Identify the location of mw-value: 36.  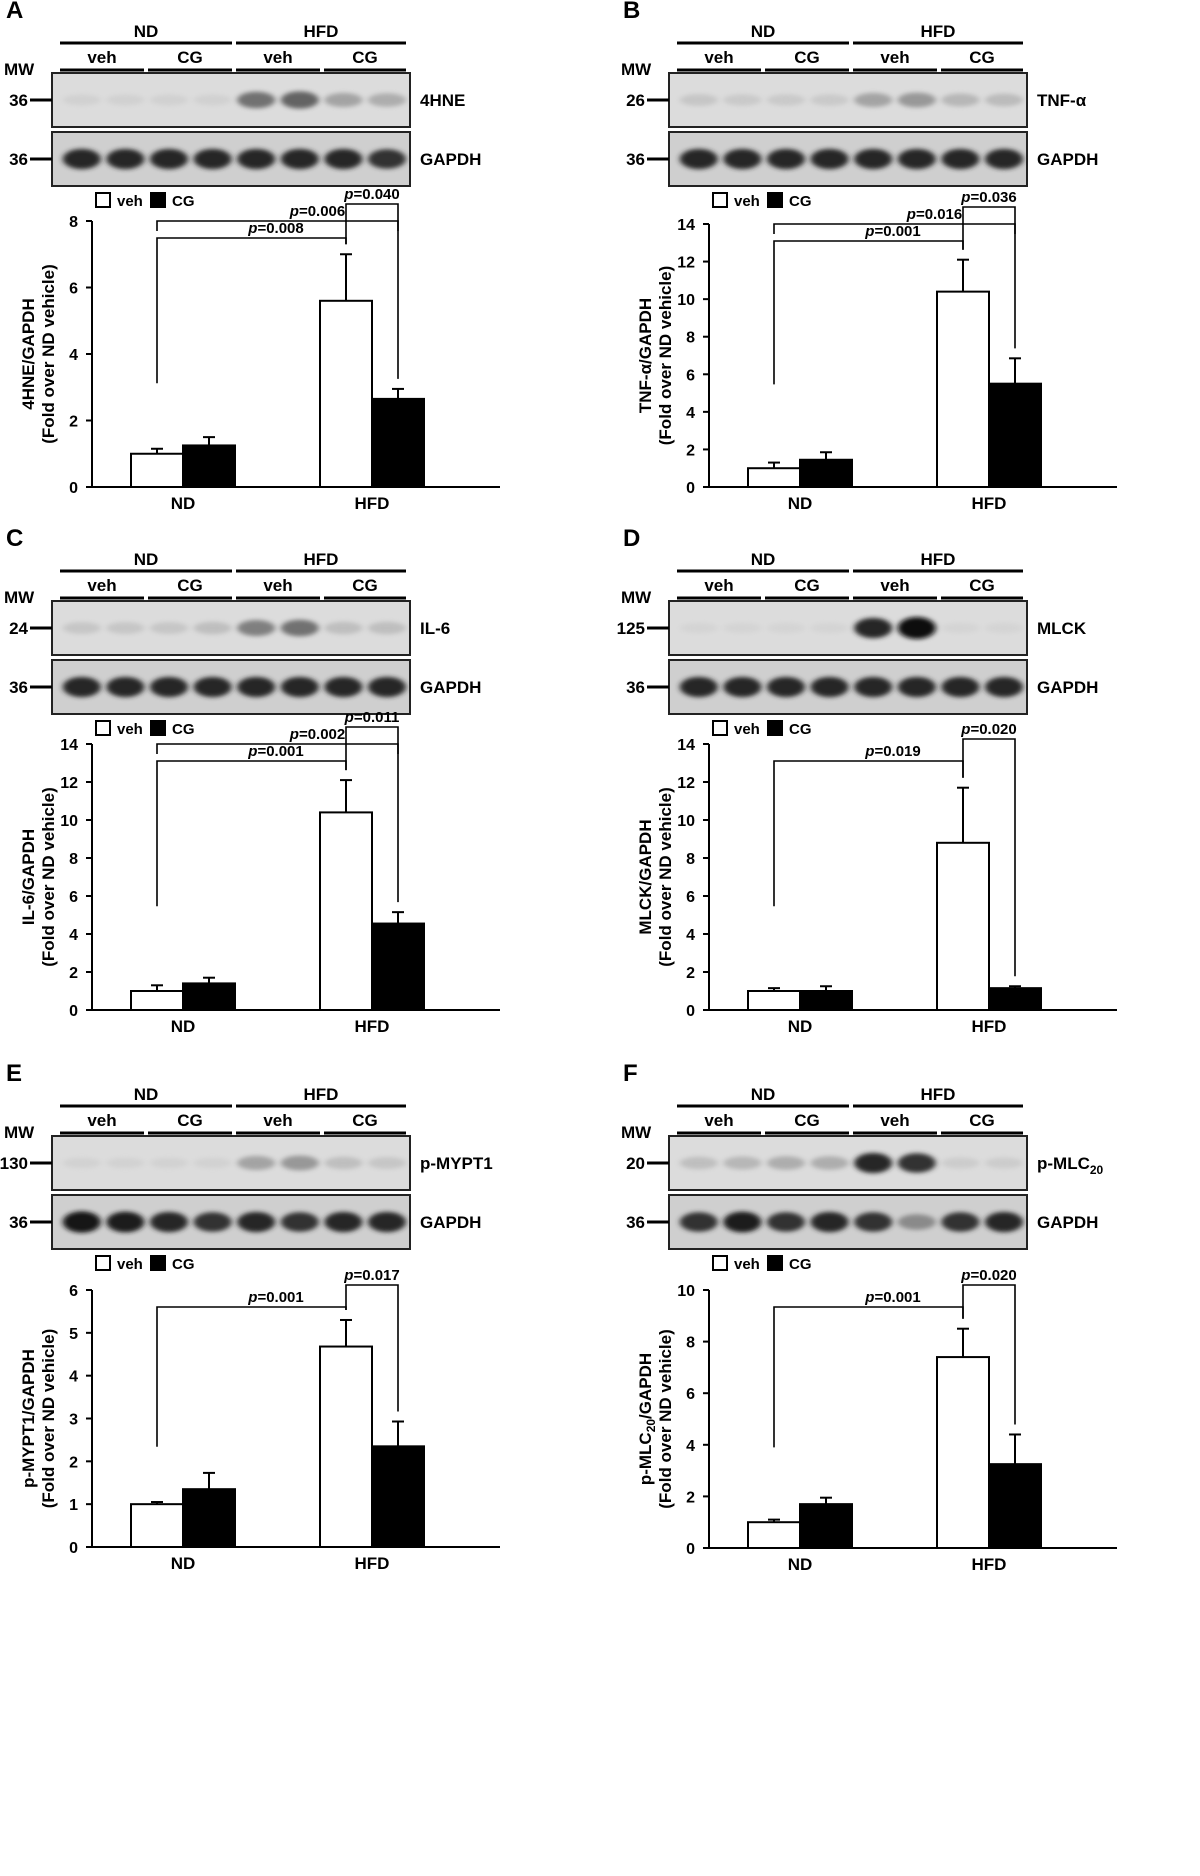
(635, 687).